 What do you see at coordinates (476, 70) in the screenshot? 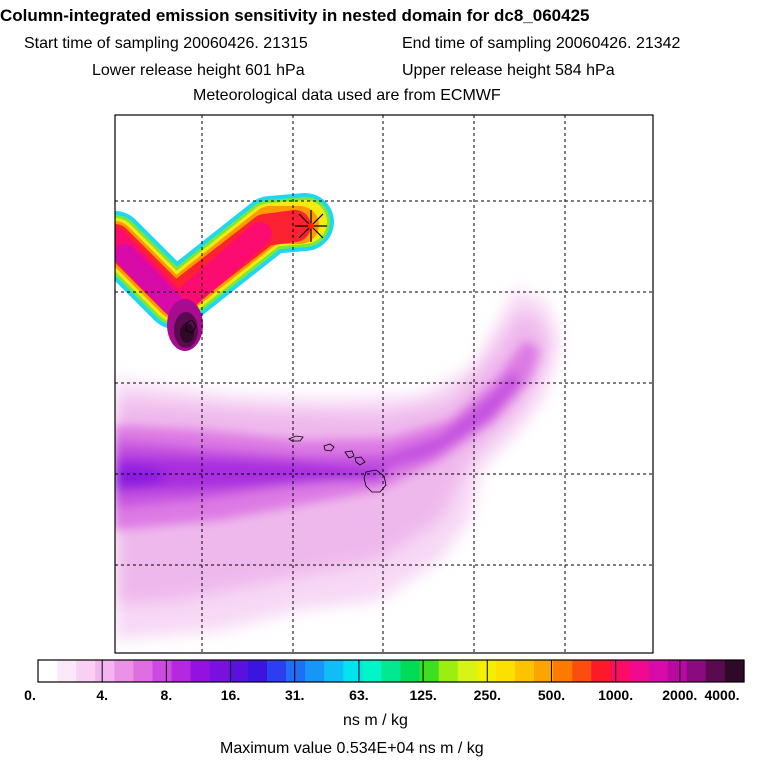
I see `upper-height-label: Upper release height` at bounding box center [476, 70].